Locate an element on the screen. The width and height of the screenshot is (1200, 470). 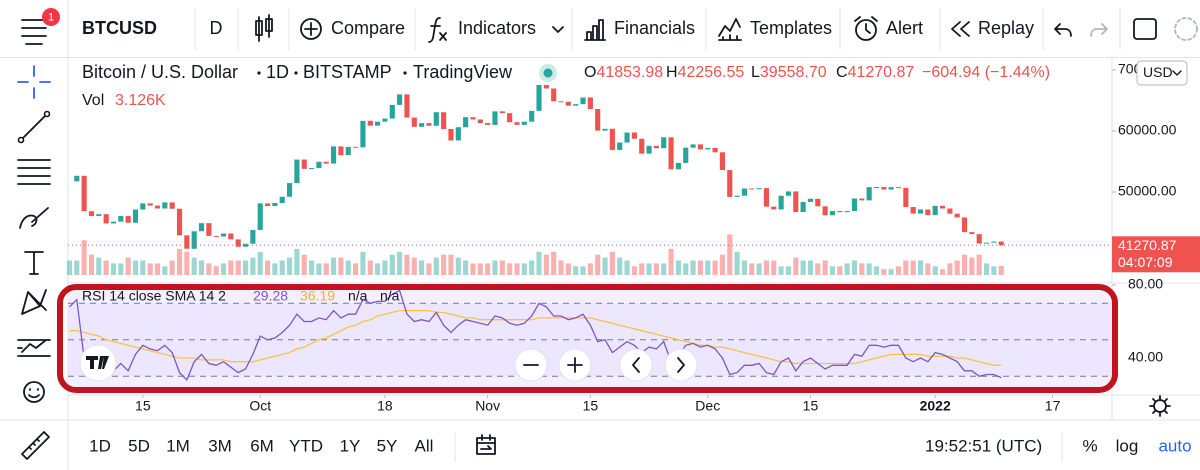
scroll-left-button is located at coordinates (636, 365).